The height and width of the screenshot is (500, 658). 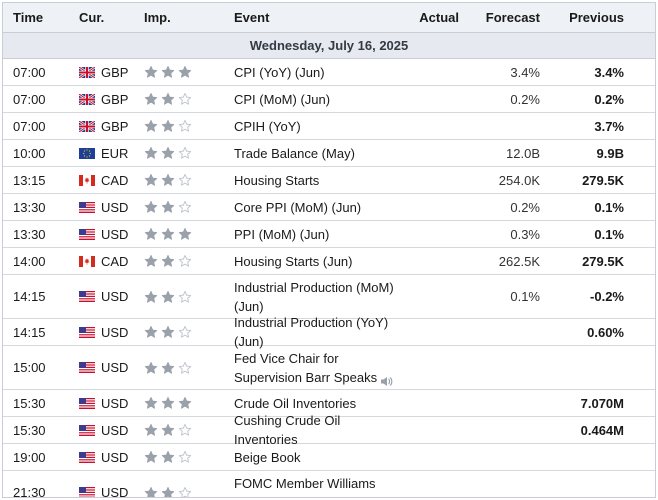 I want to click on event-name: FOMC Member Williams Speaks, so click(x=313, y=484).